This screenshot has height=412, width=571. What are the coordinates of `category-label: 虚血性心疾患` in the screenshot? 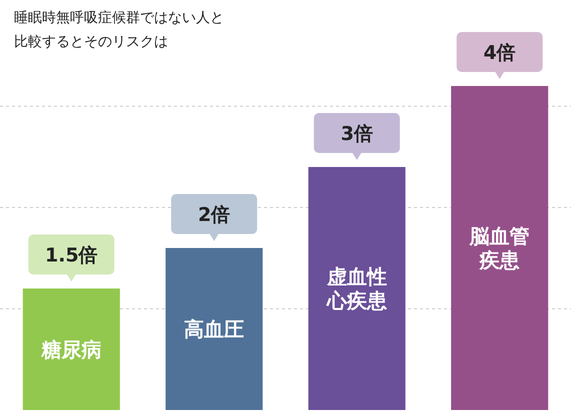 It's located at (356, 288).